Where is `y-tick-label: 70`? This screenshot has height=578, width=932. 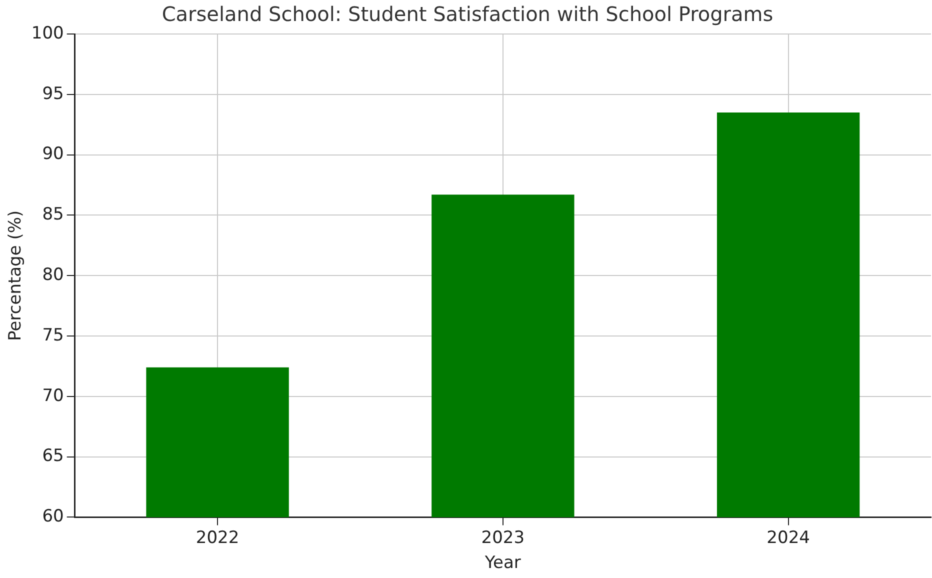
y-tick-label: 70 is located at coordinates (53, 396).